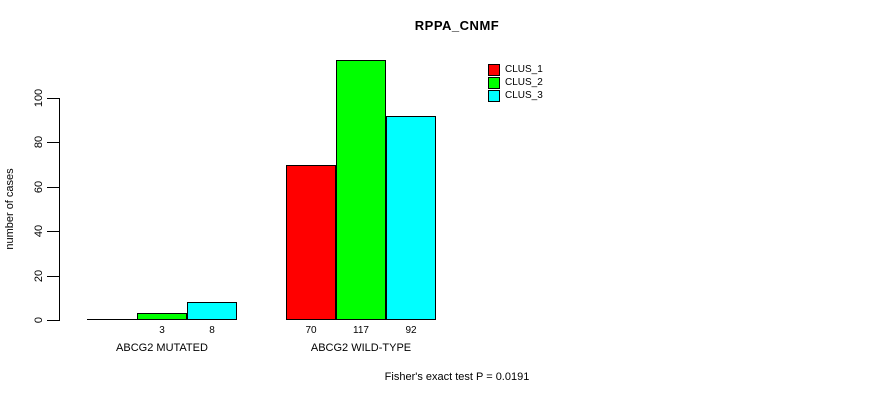 This screenshot has width=890, height=400. Describe the element at coordinates (59, 209) in the screenshot. I see `y-axis-line` at that location.